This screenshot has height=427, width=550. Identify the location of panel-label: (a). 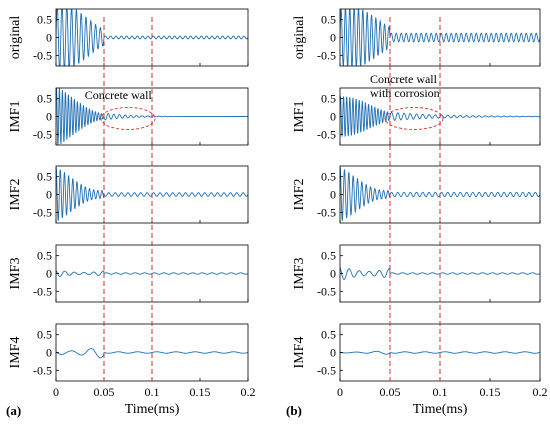
(13, 410).